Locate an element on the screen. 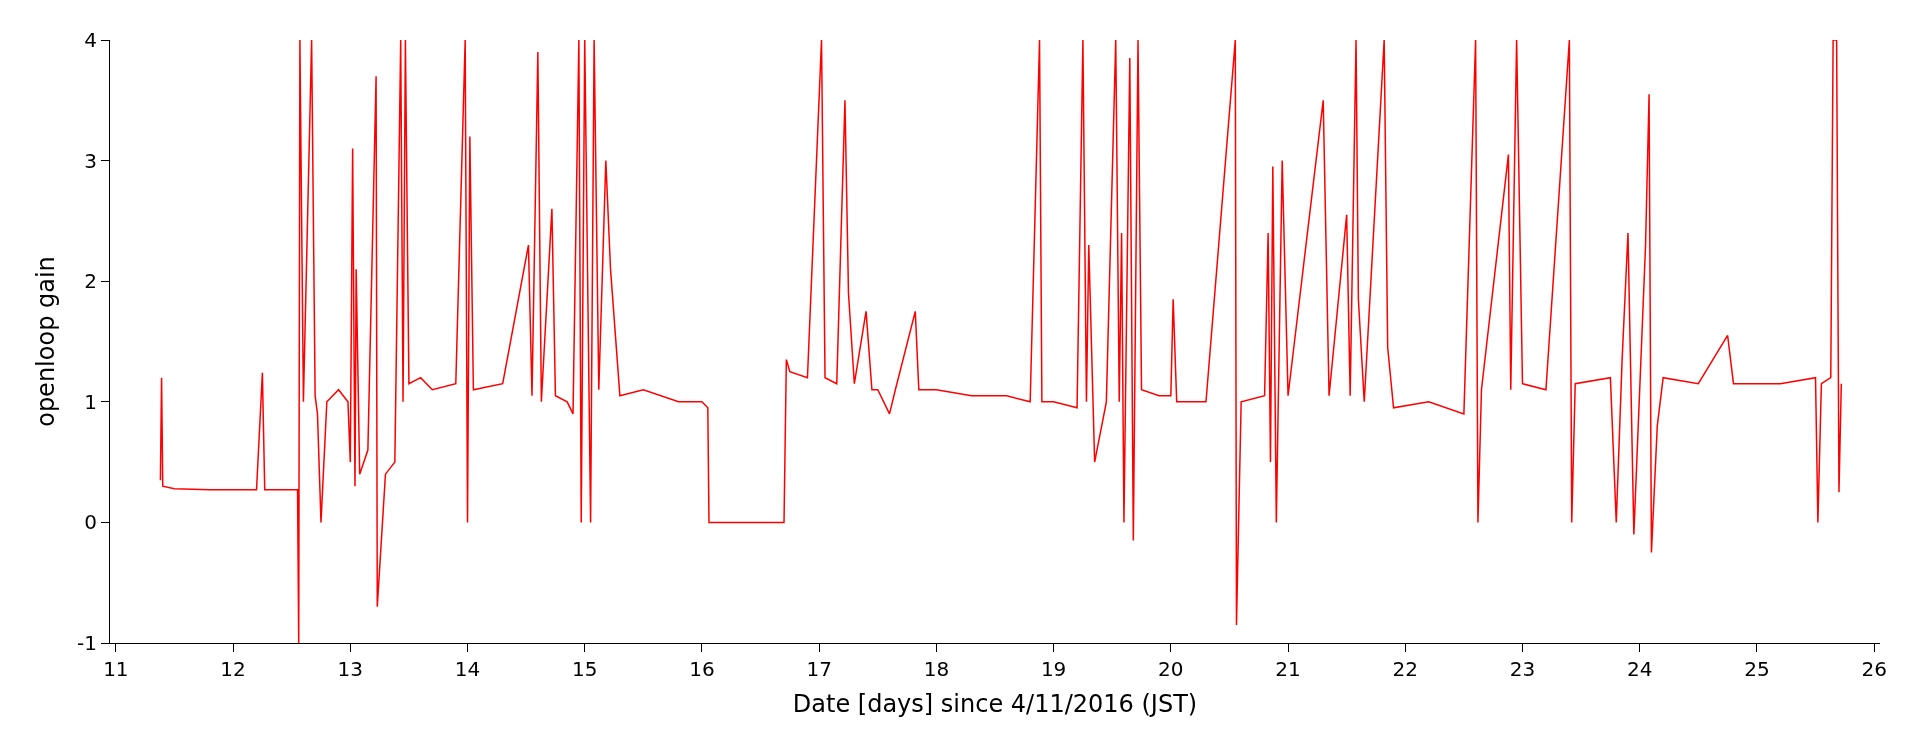 The width and height of the screenshot is (1920, 743). x-axis-title: Date [days] since 4/11/2016 (JST) is located at coordinates (995, 704).